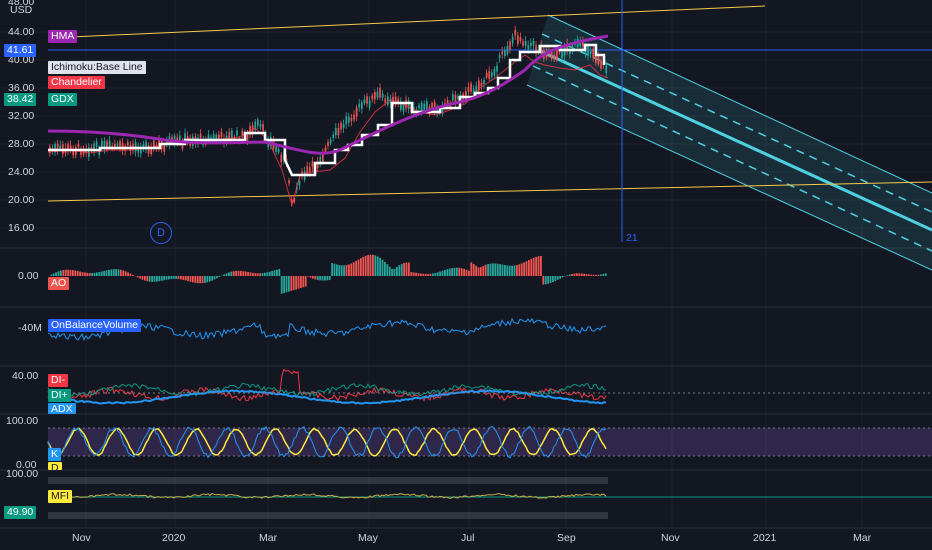 This screenshot has height=550, width=932. Describe the element at coordinates (97, 67) in the screenshot. I see `ichimoku-label: Ichimoku:Base Line` at that location.